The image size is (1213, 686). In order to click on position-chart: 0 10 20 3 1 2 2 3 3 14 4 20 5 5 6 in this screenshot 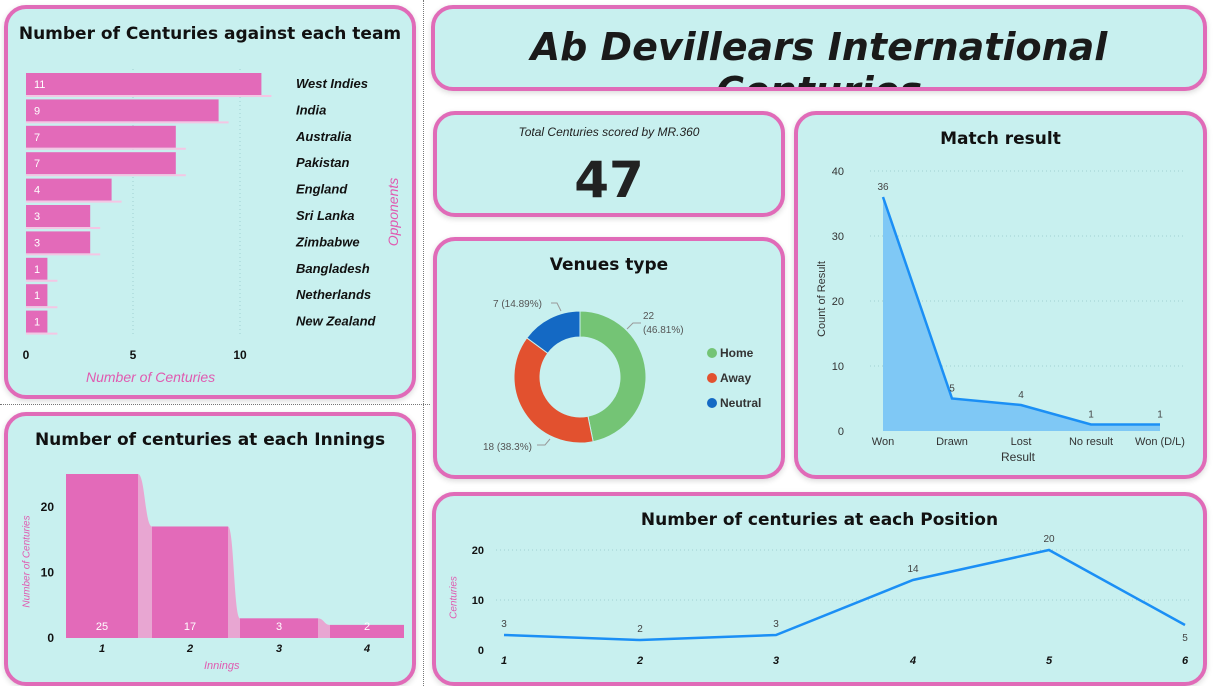, I will do `click(831, 600)`.